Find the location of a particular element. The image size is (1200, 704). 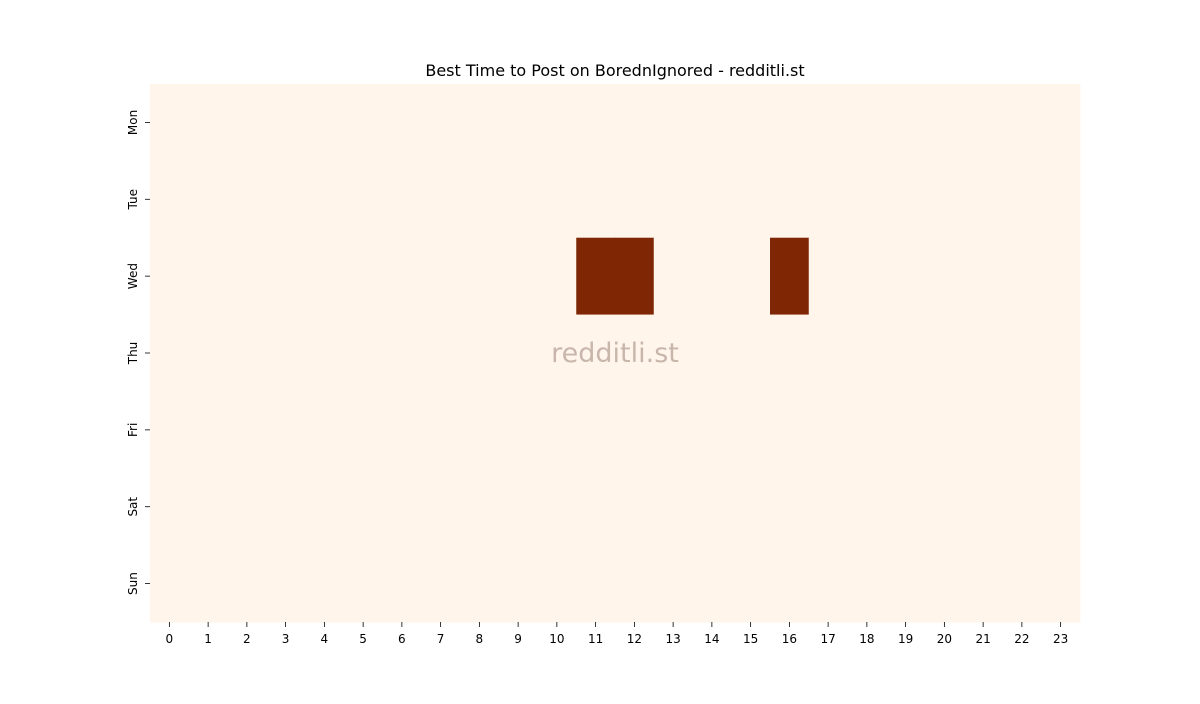

x-tick-label: 3 is located at coordinates (286, 639).